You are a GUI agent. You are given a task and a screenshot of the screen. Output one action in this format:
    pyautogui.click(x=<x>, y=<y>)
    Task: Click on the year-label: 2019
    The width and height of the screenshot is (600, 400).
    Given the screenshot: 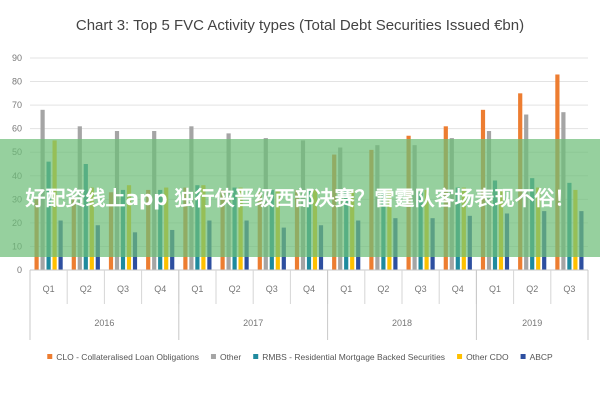 What is the action you would take?
    pyautogui.click(x=532, y=323)
    